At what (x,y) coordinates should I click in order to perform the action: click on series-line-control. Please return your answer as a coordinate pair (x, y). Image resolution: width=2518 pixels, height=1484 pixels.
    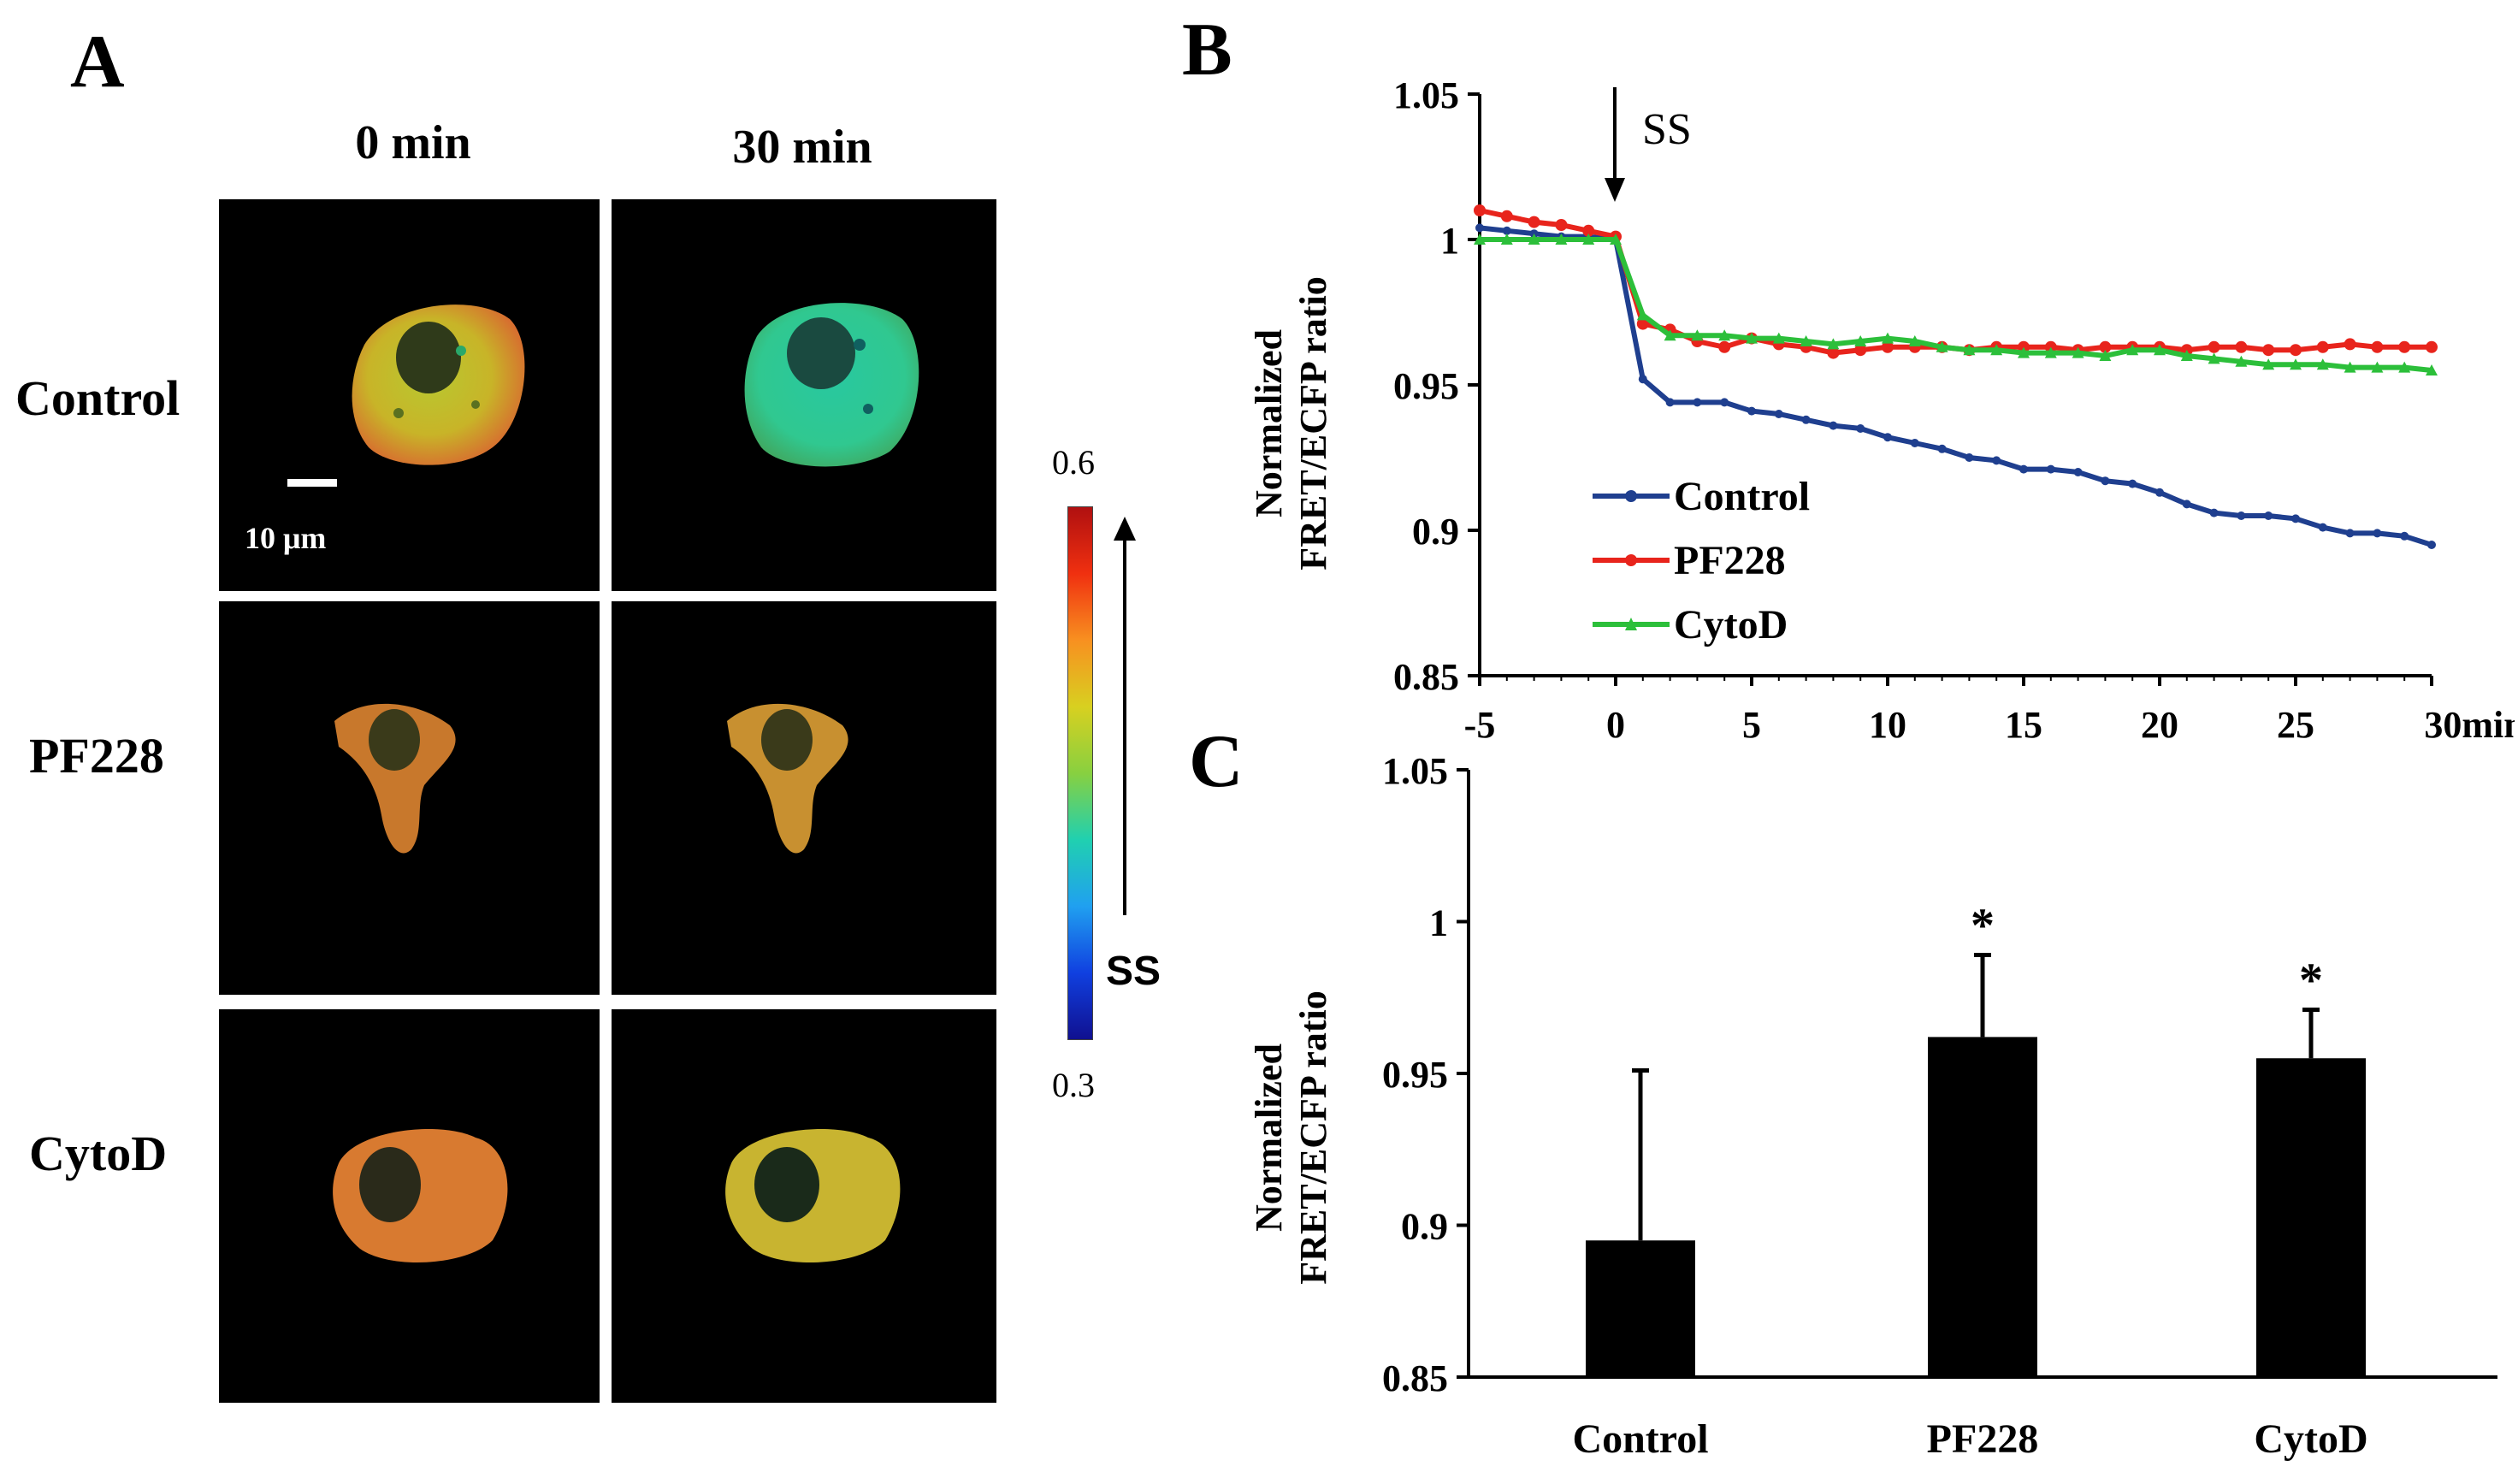
    Looking at the image, I should click on (1955, 386).